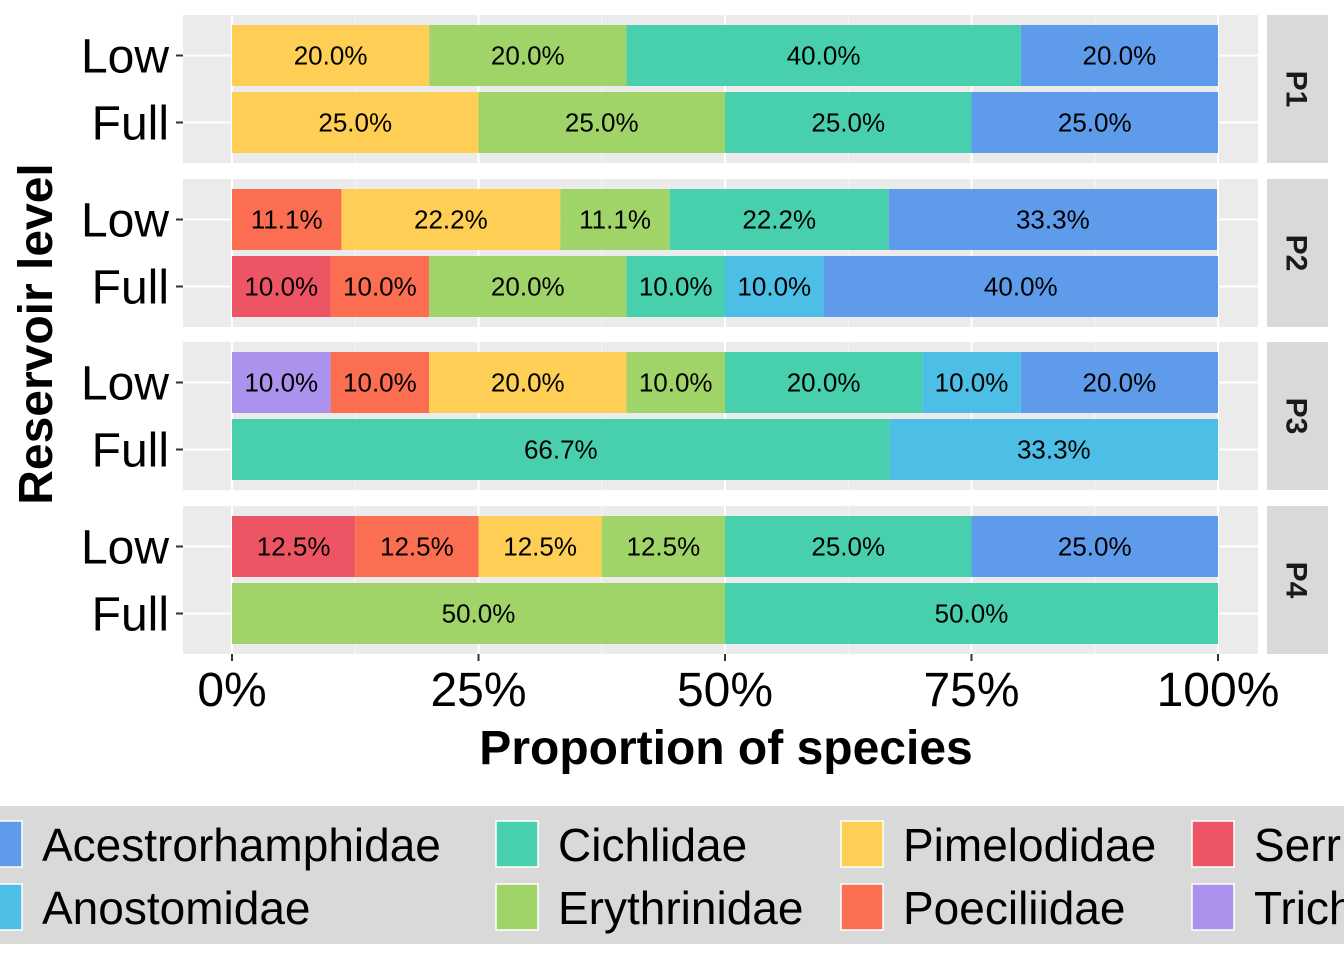 The width and height of the screenshot is (1344, 960). What do you see at coordinates (176, 908) in the screenshot?
I see `legend-label: Anostomidae` at bounding box center [176, 908].